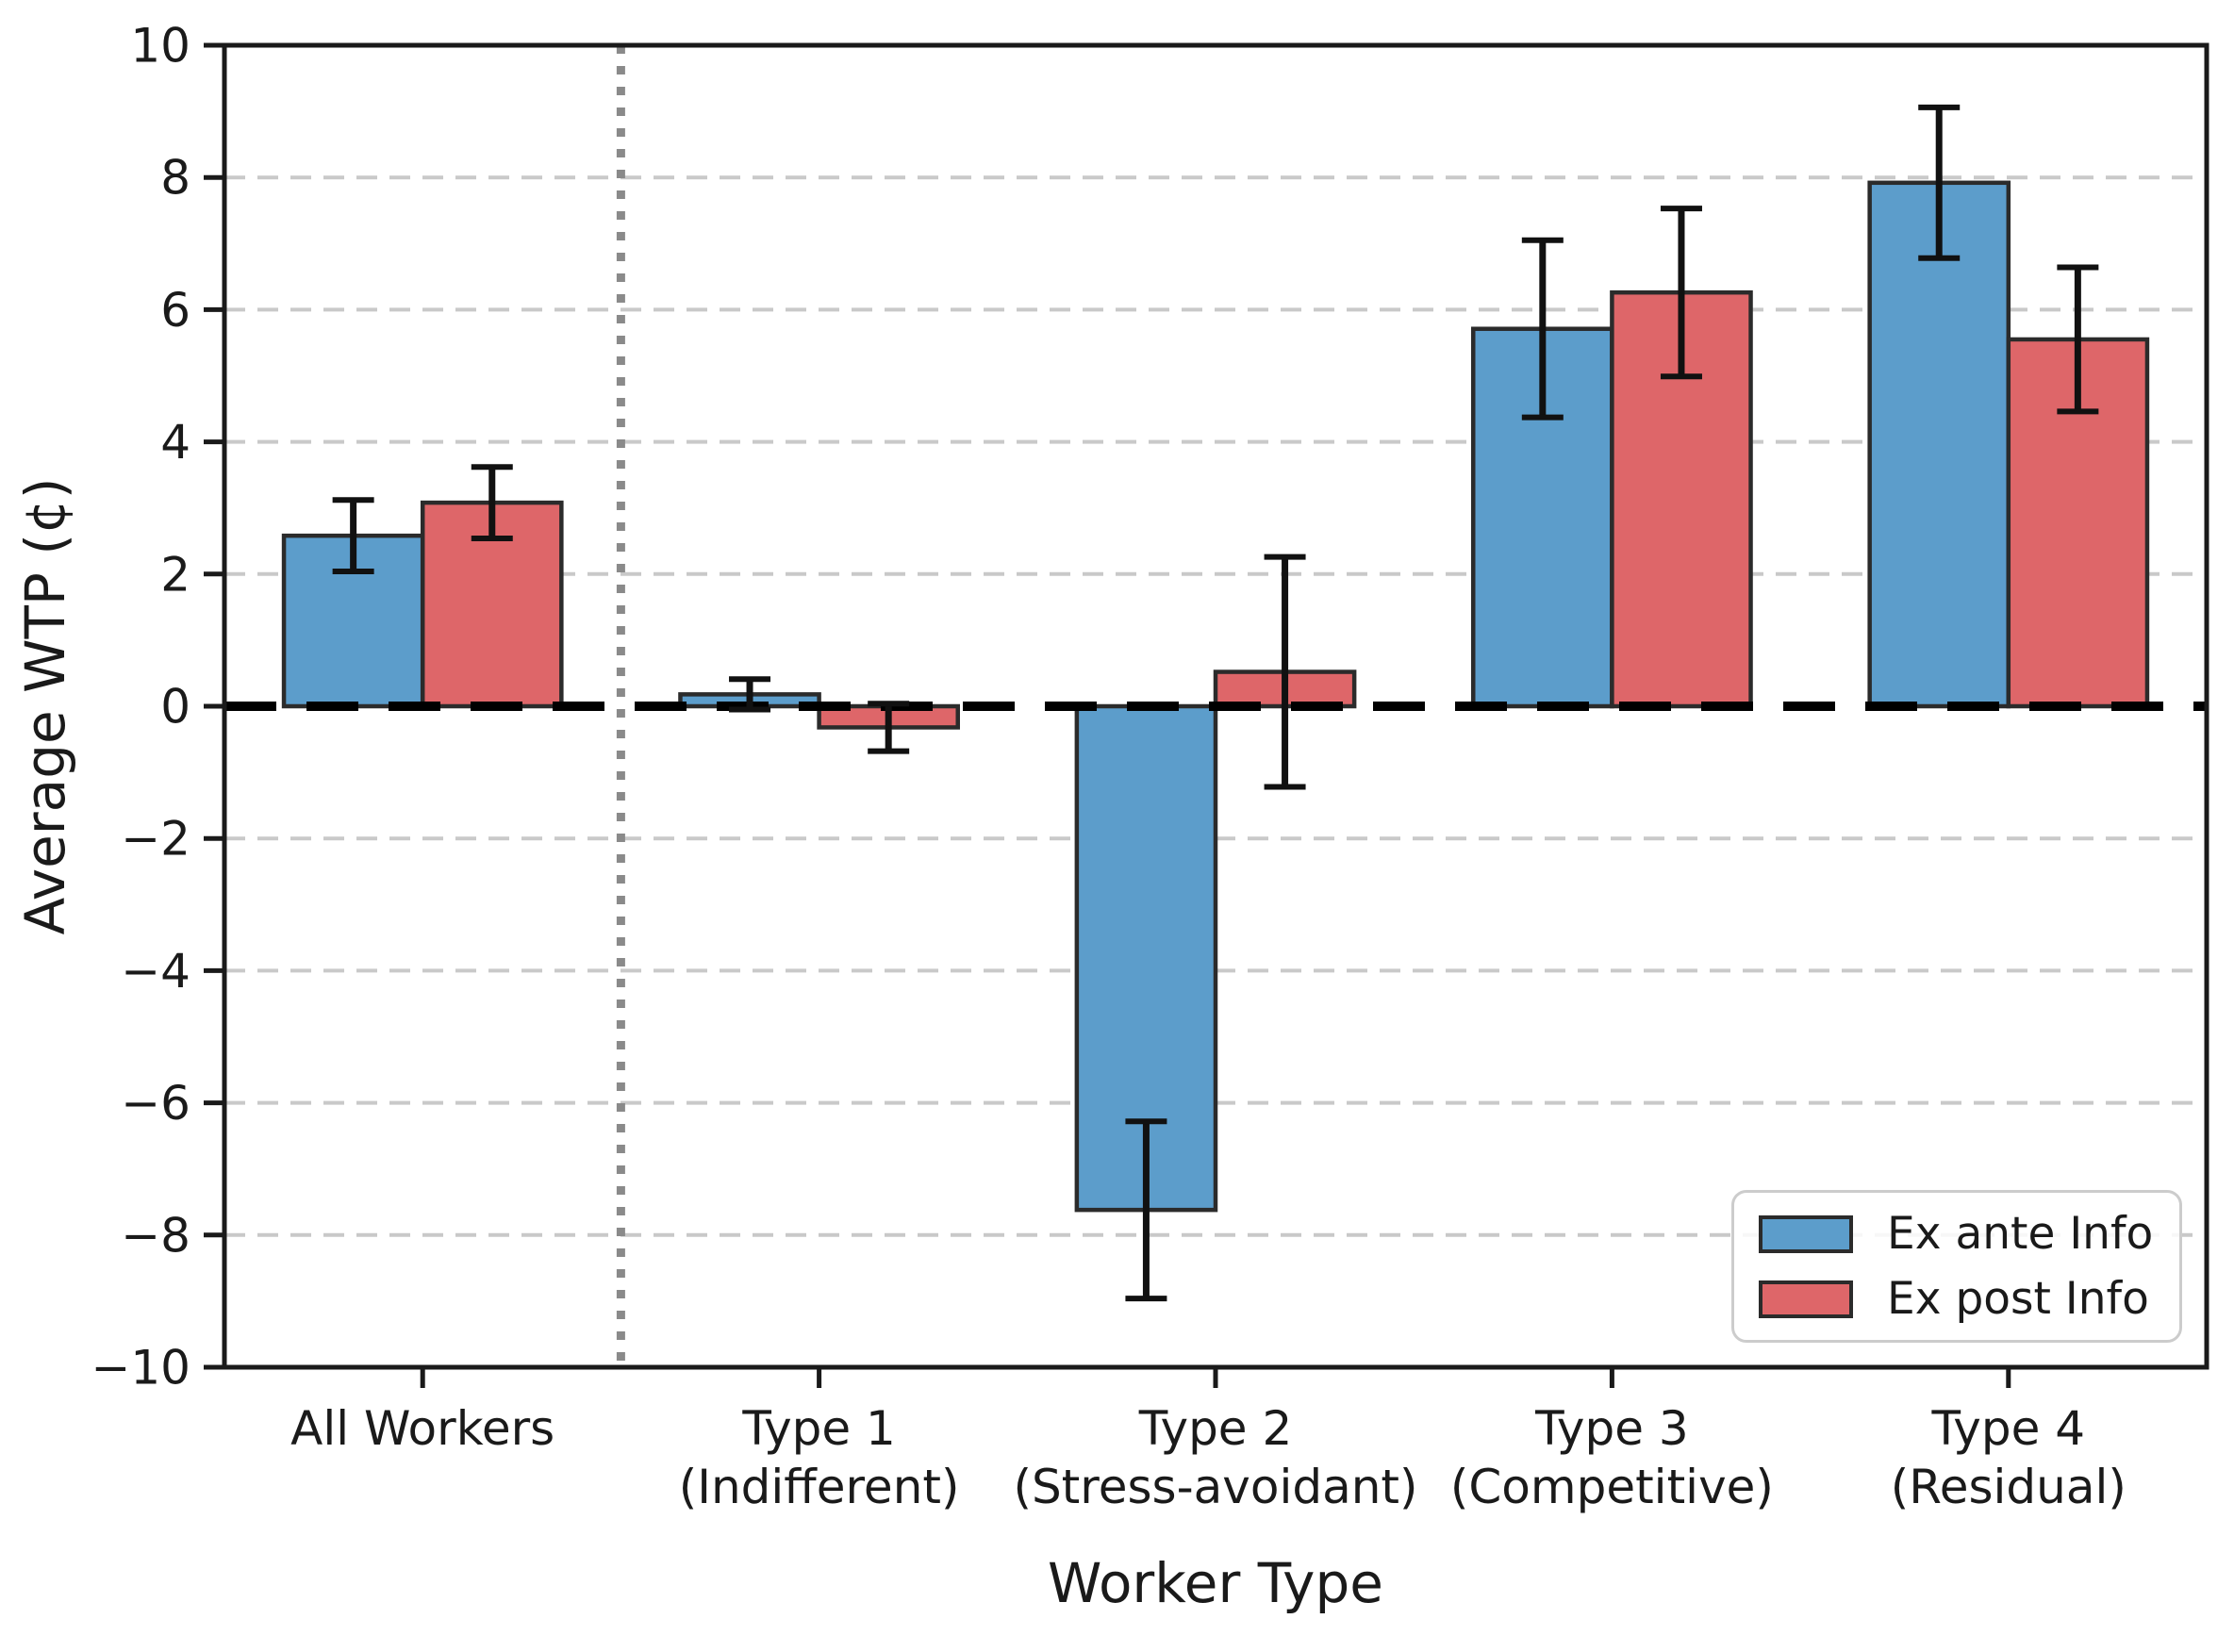 The image size is (2234, 1652). What do you see at coordinates (156, 839) in the screenshot?
I see `y-tick-label: −2` at bounding box center [156, 839].